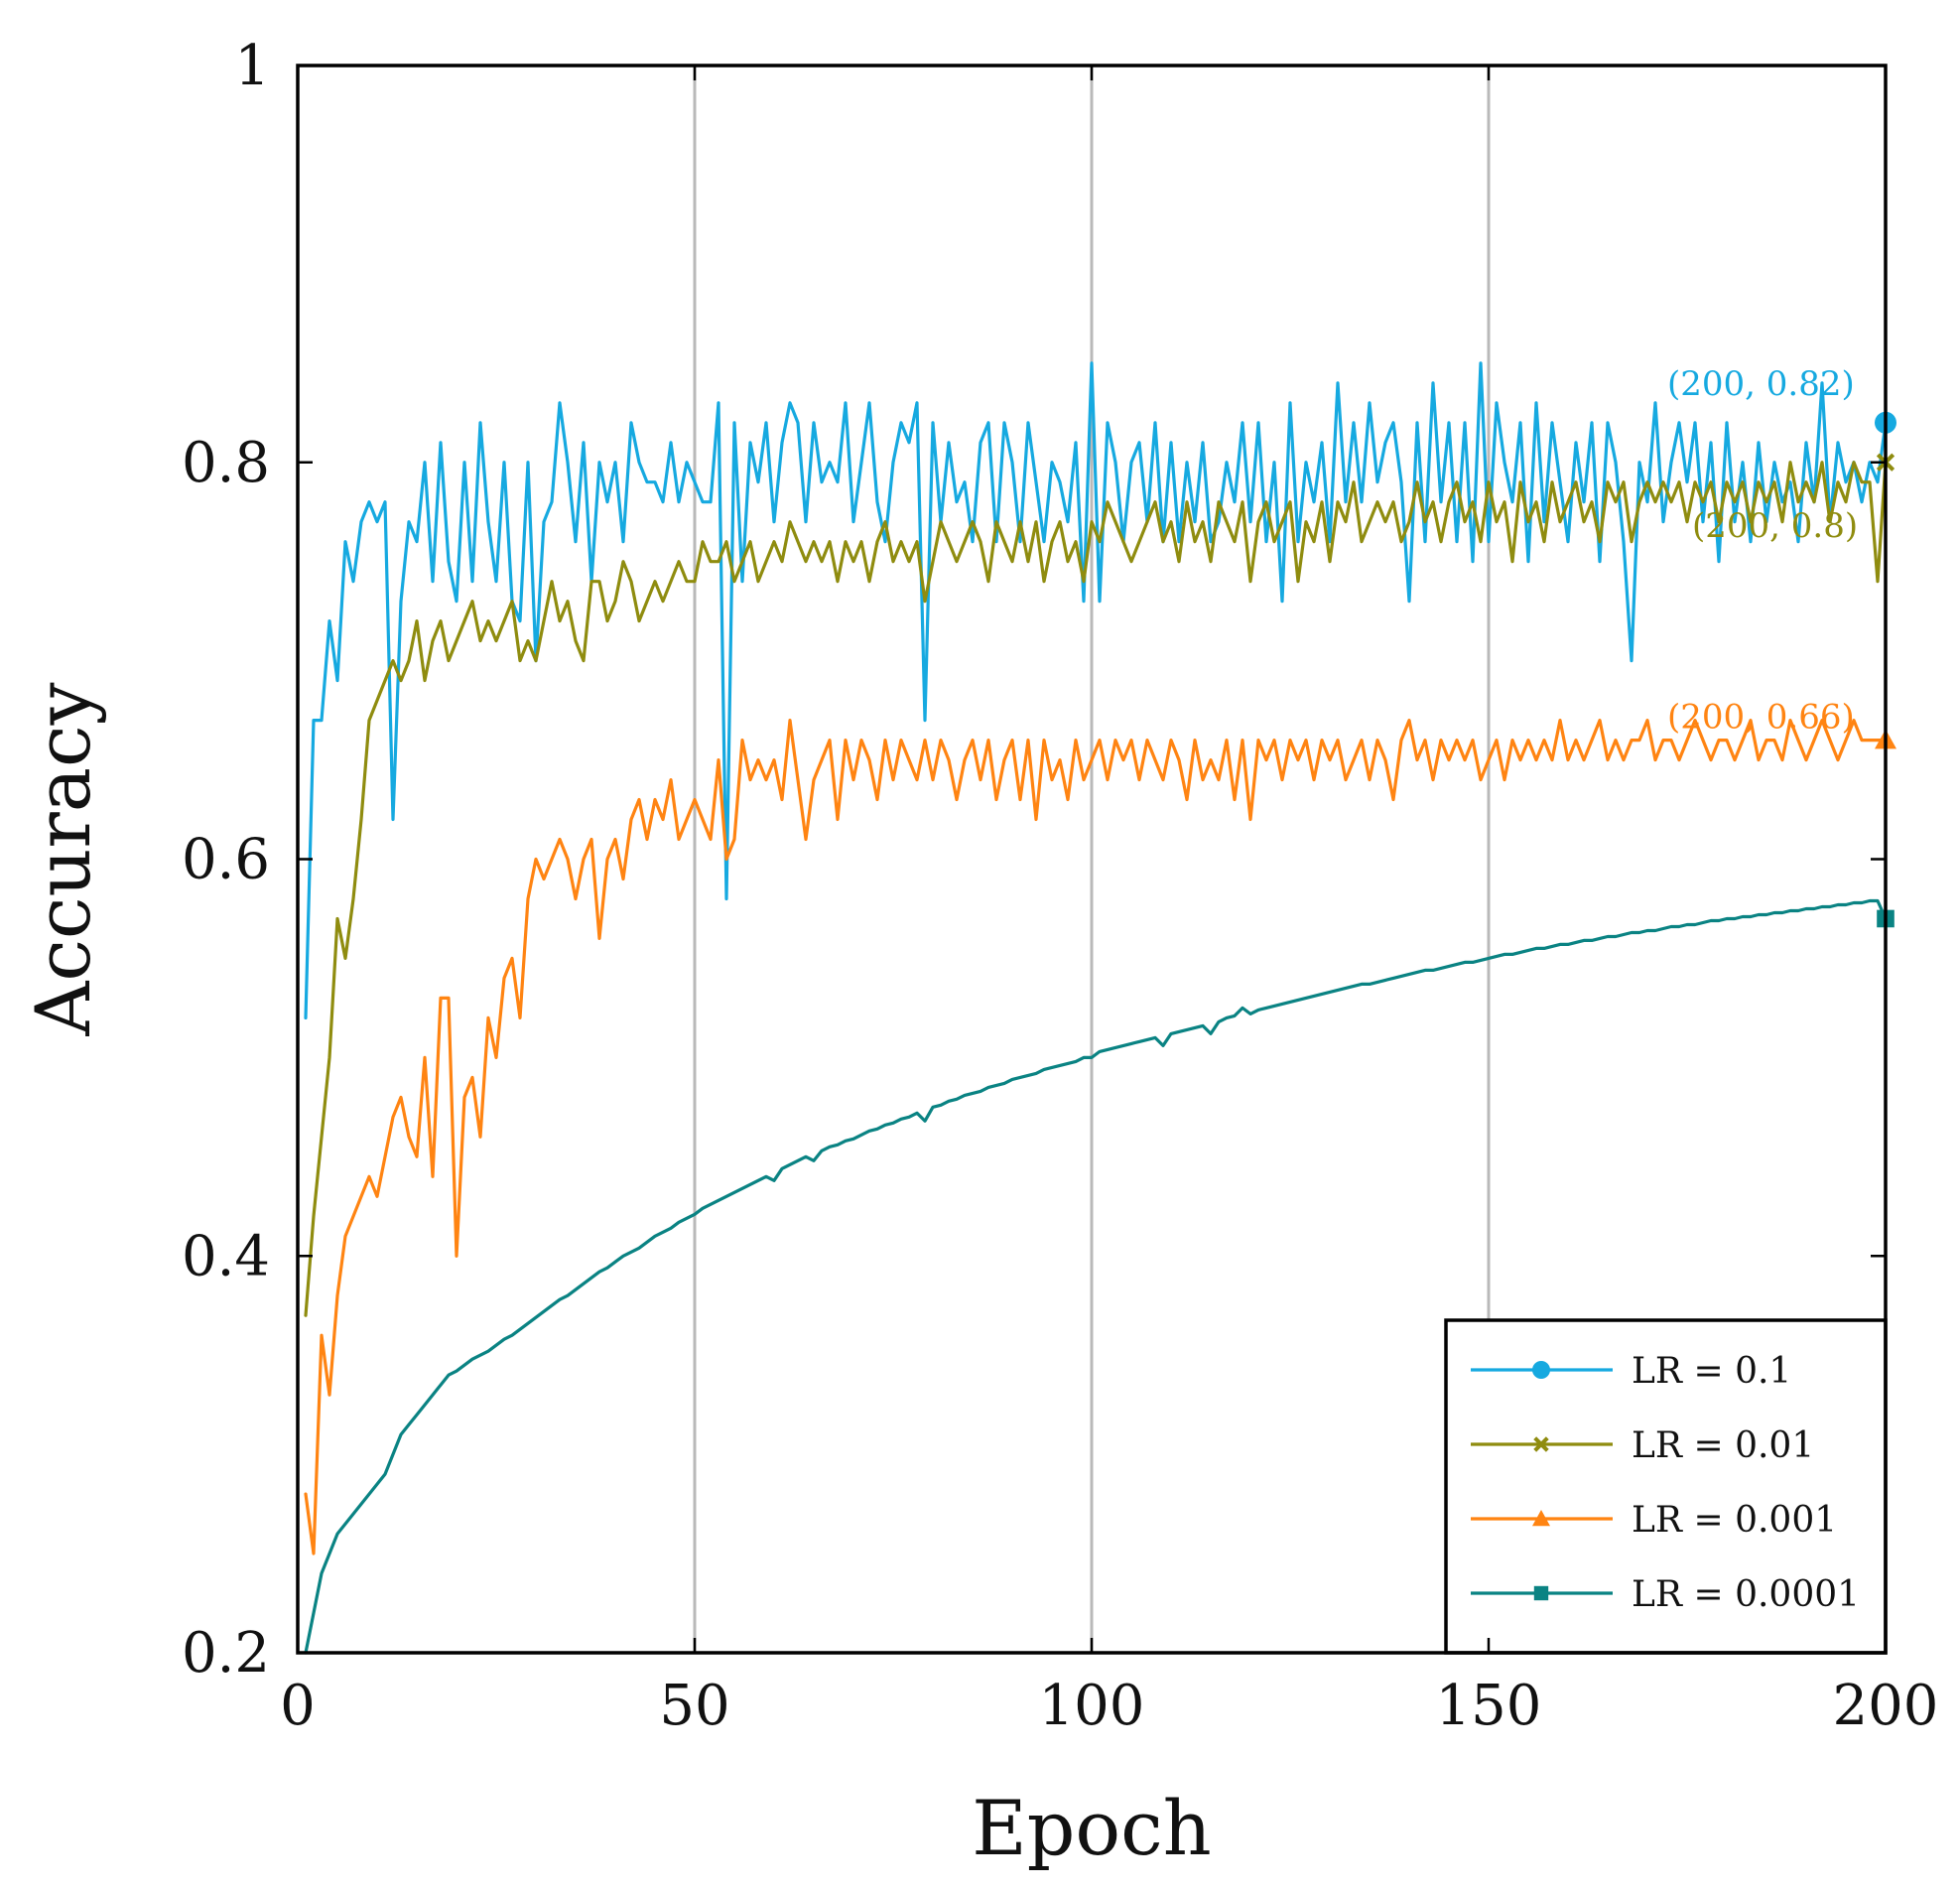  Describe the element at coordinates (1886, 1706) in the screenshot. I see `x-tick-label-200: 200` at that location.